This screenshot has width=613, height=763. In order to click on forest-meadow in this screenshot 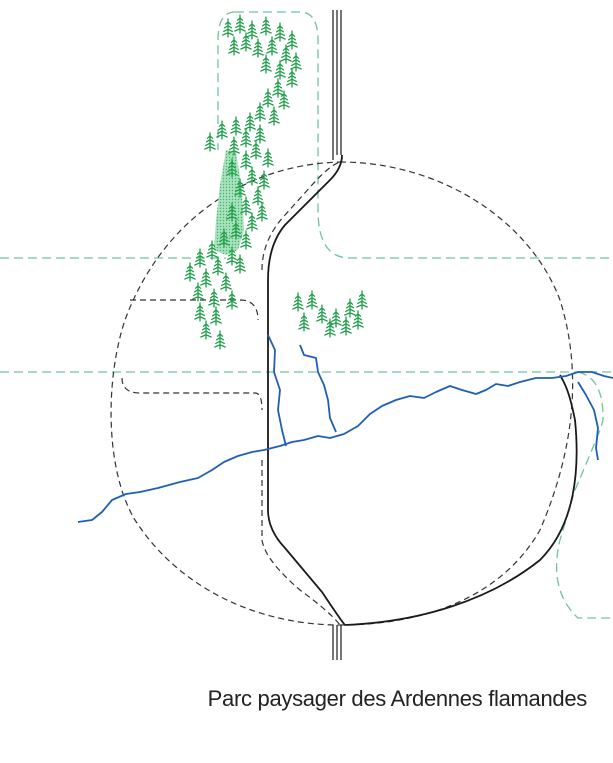, I will do `click(229, 202)`.